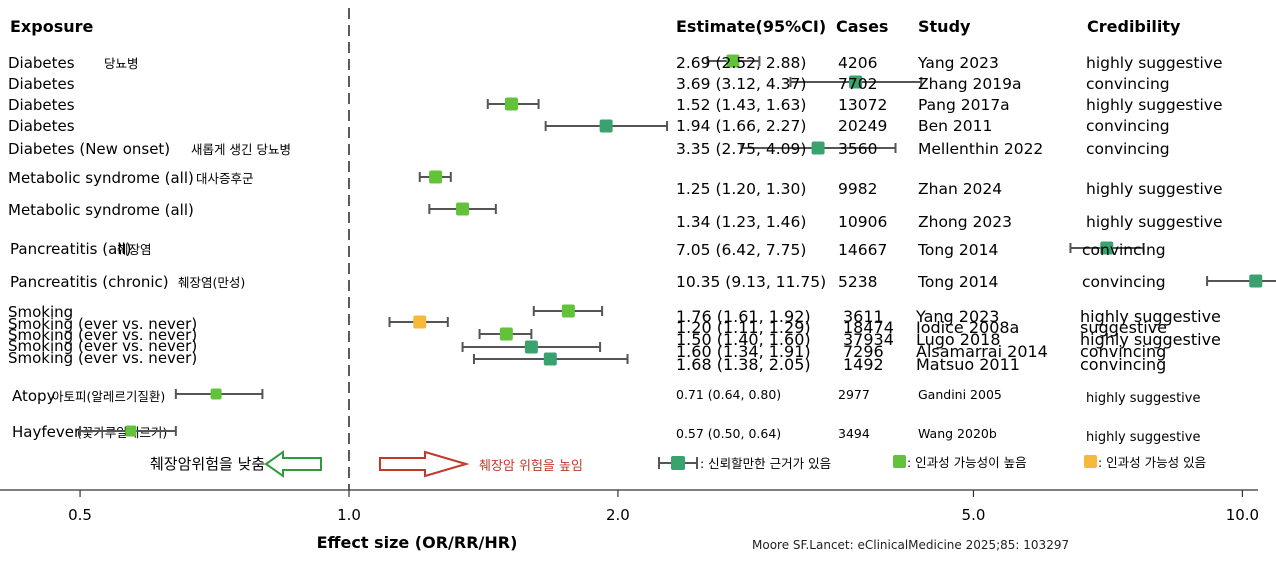 The width and height of the screenshot is (1276, 577). What do you see at coordinates (960, 394) in the screenshot?
I see `study-text: Gandini 2005` at bounding box center [960, 394].